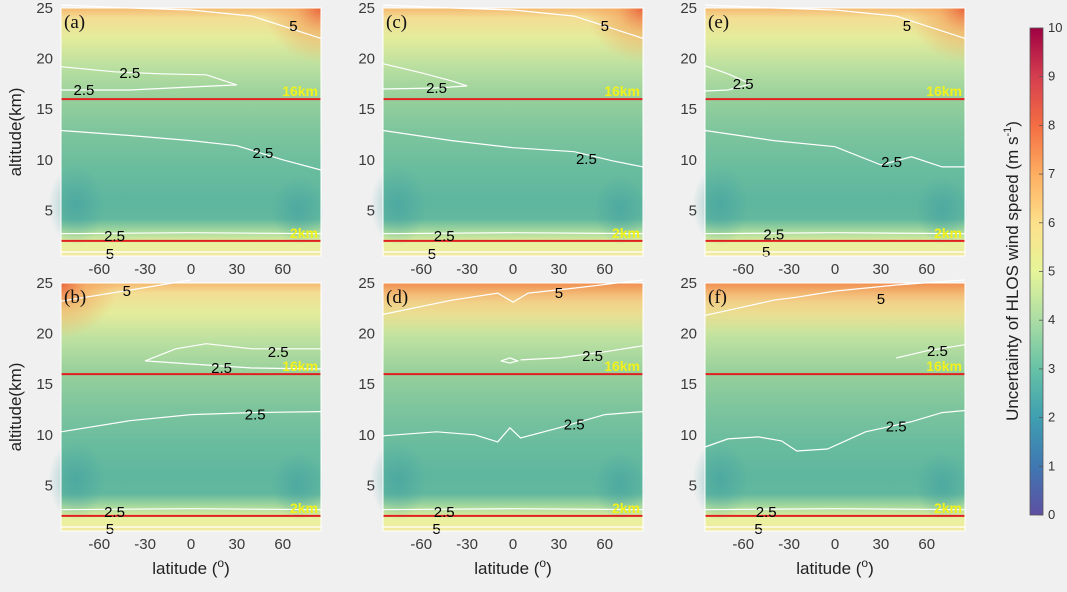  Describe the element at coordinates (1051, 417) in the screenshot. I see `colorbar-tick-label: 2` at that location.